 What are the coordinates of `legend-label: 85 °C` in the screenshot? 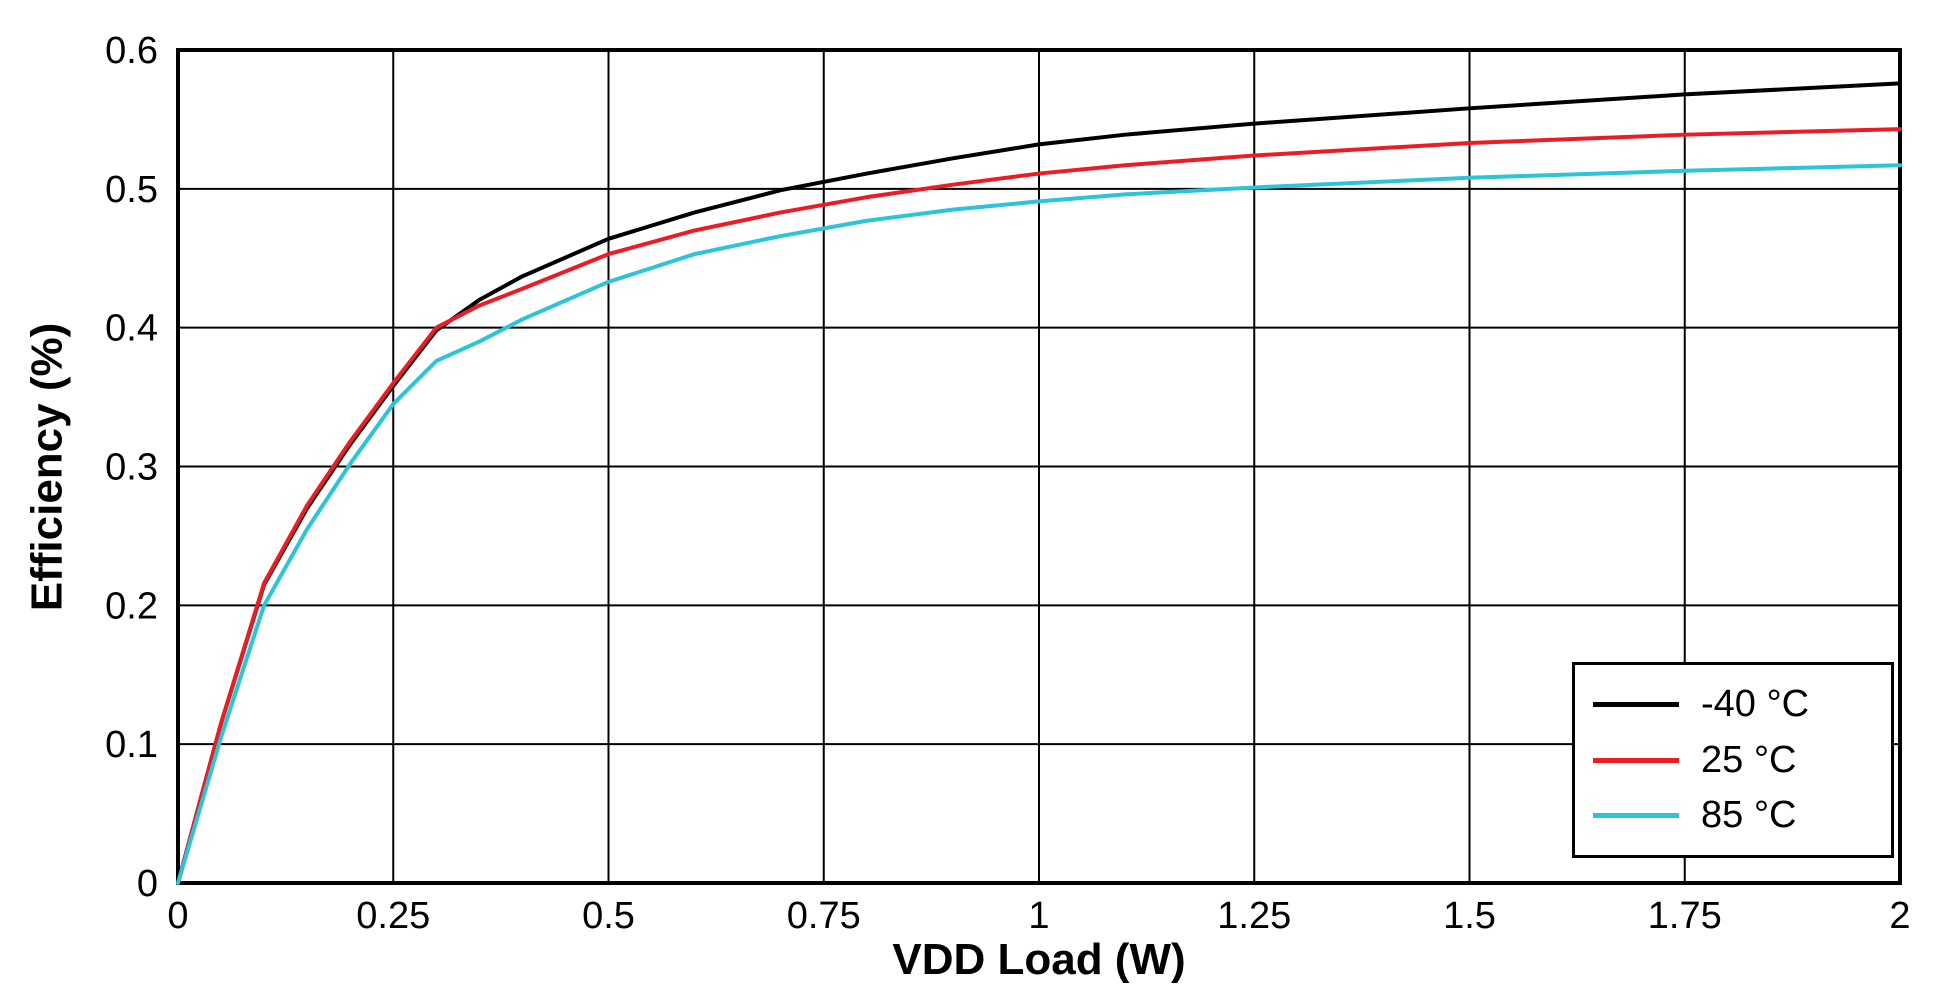 It's located at (1749, 814).